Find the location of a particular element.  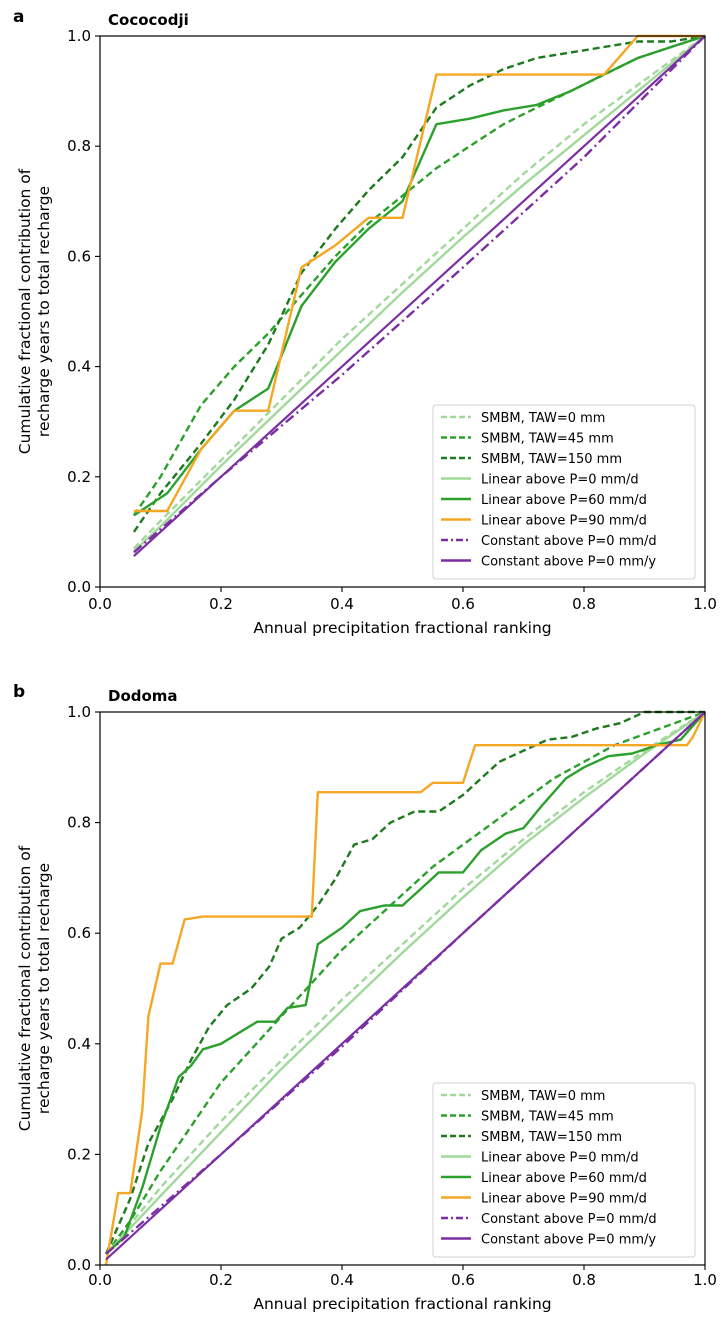

chart-title: Dodoma is located at coordinates (143, 696).